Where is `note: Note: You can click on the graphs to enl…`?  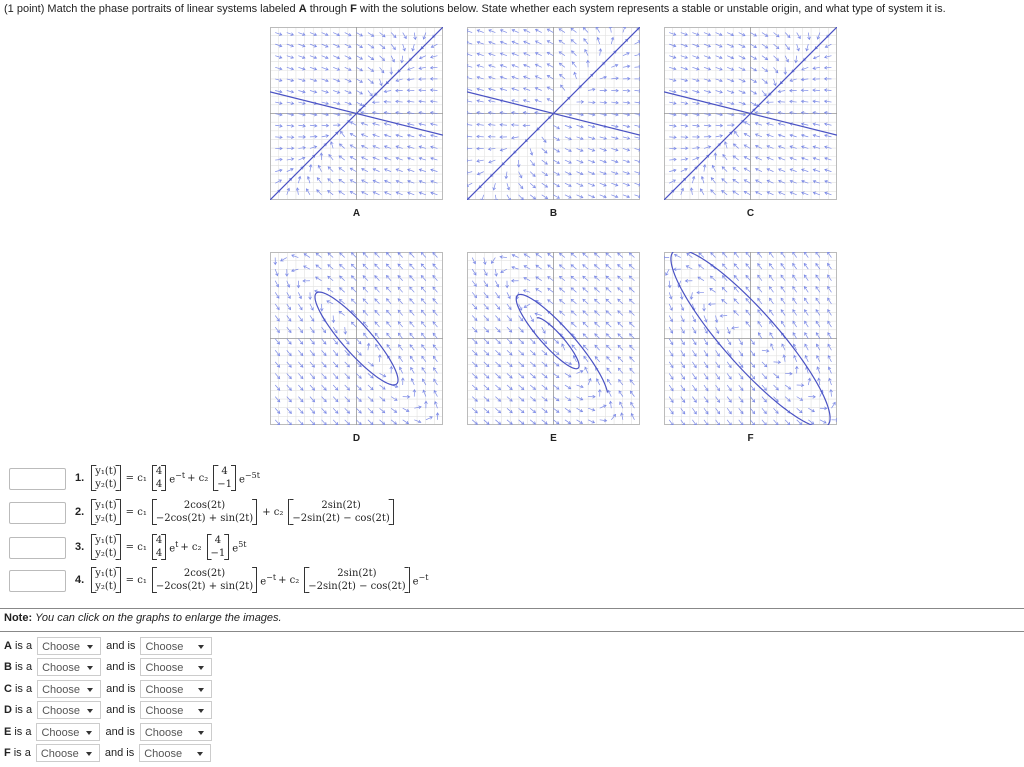
note: Note: You can click on the graphs to enl… is located at coordinates (143, 618).